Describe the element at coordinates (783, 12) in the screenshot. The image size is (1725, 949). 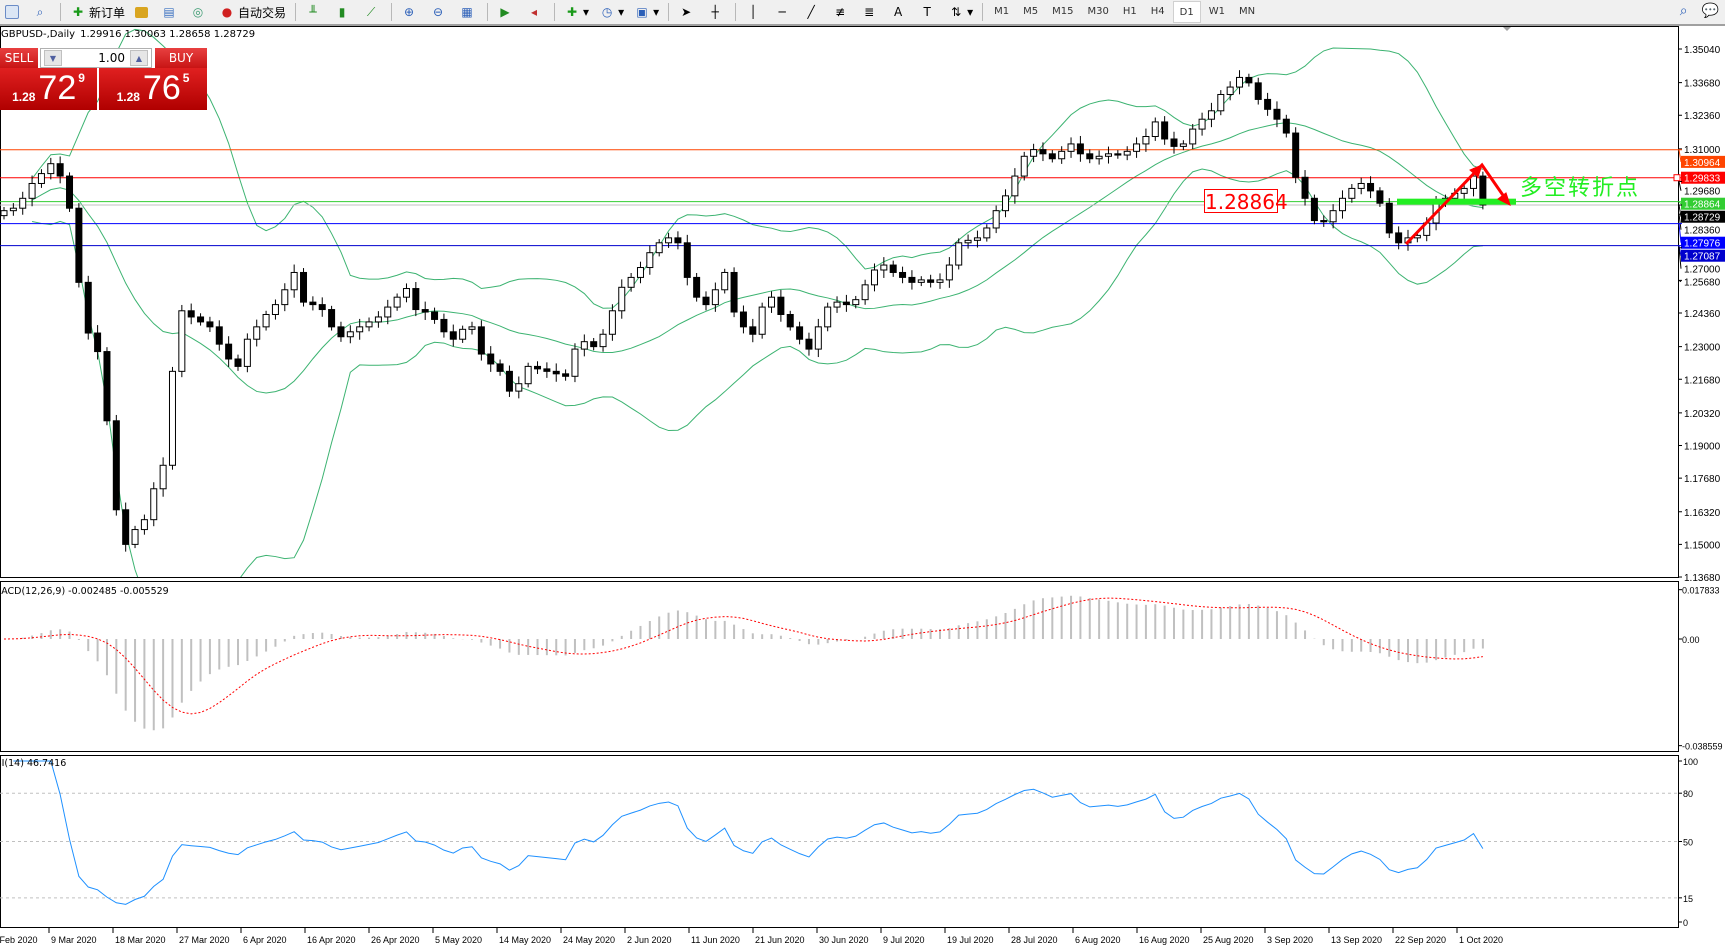
I see `horizontal-line-button: ─` at that location.